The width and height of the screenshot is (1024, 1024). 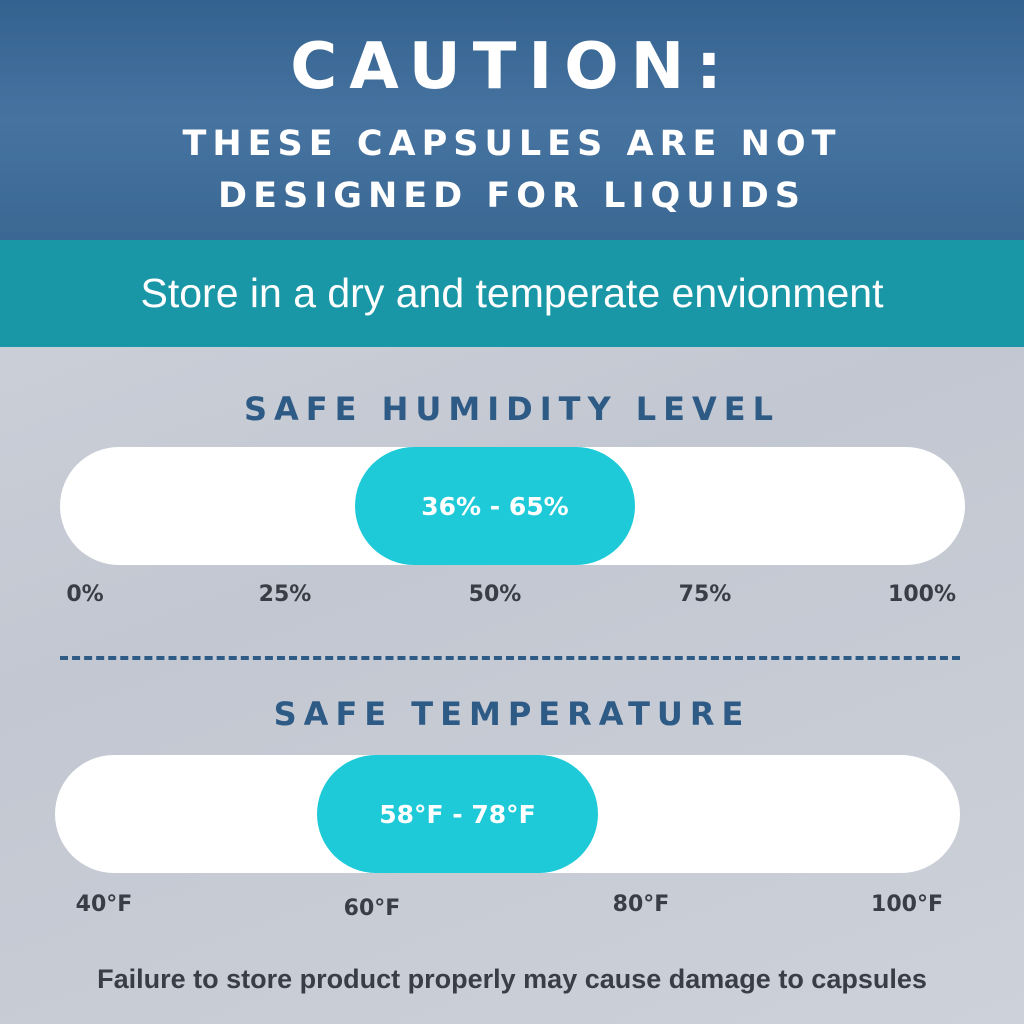 What do you see at coordinates (512, 196) in the screenshot?
I see `subtitle-line-2: DESIGNED FOR LIQUIDS` at bounding box center [512, 196].